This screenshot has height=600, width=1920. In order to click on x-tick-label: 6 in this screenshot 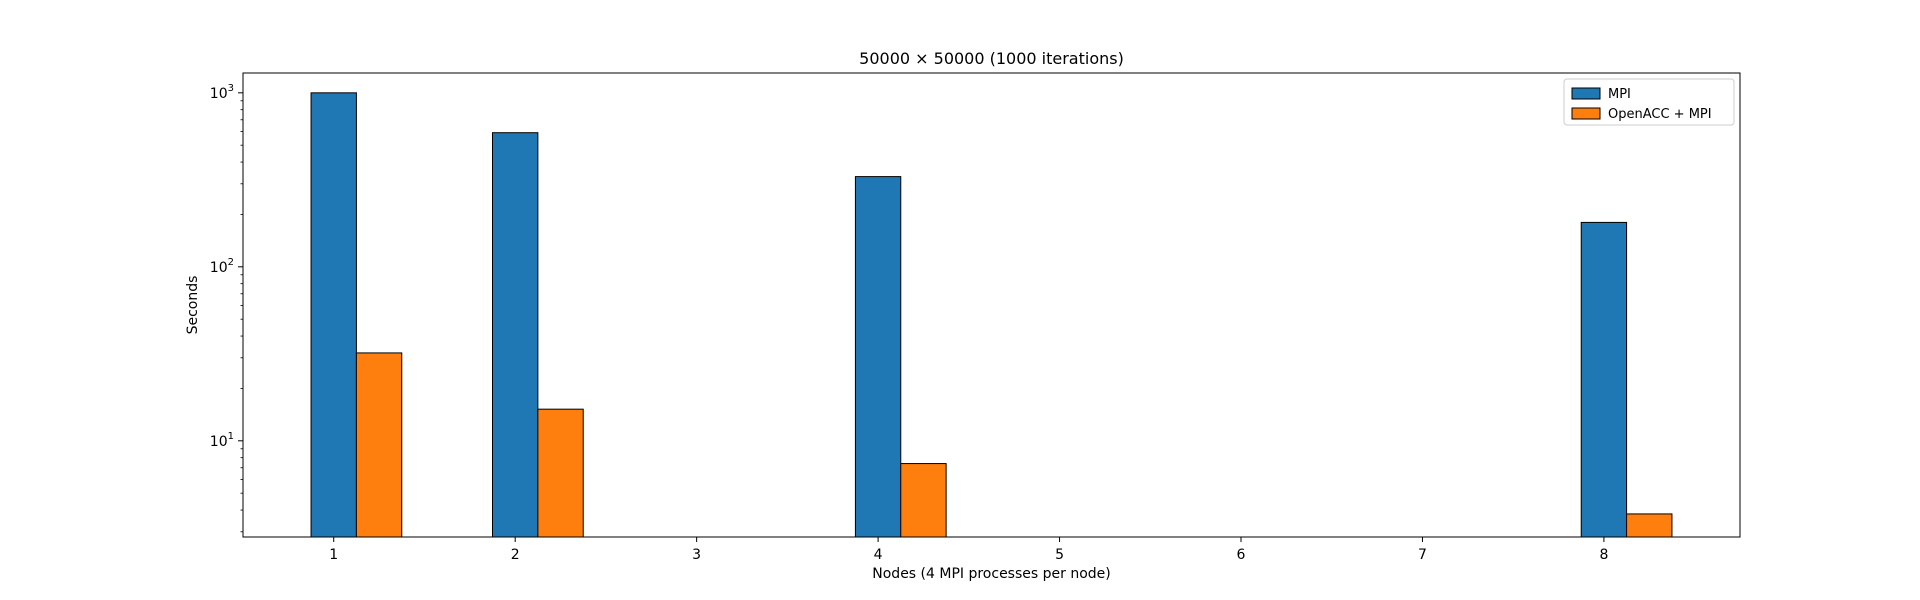, I will do `click(1241, 555)`.